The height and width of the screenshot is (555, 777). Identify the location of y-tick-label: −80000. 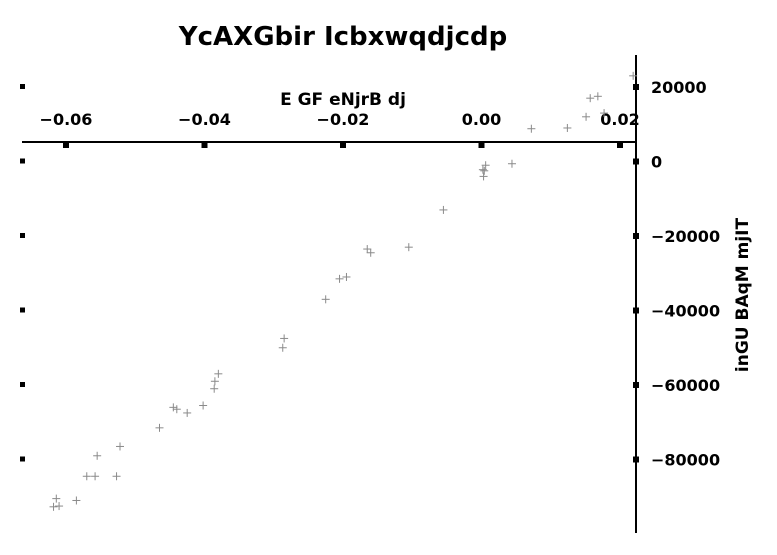
(685, 460).